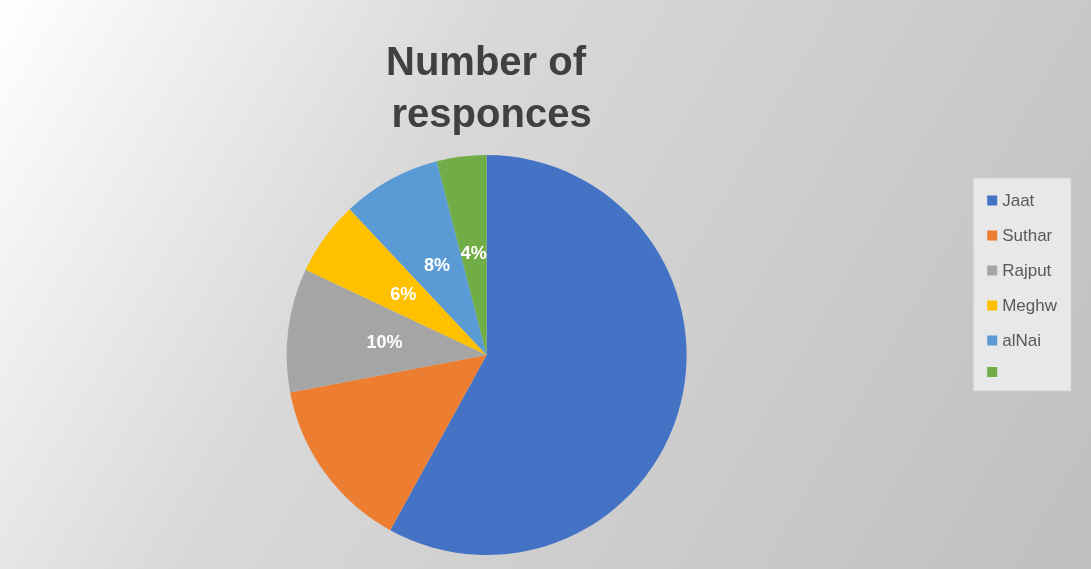 Image resolution: width=1091 pixels, height=569 pixels. I want to click on data-label: 10%, so click(384, 342).